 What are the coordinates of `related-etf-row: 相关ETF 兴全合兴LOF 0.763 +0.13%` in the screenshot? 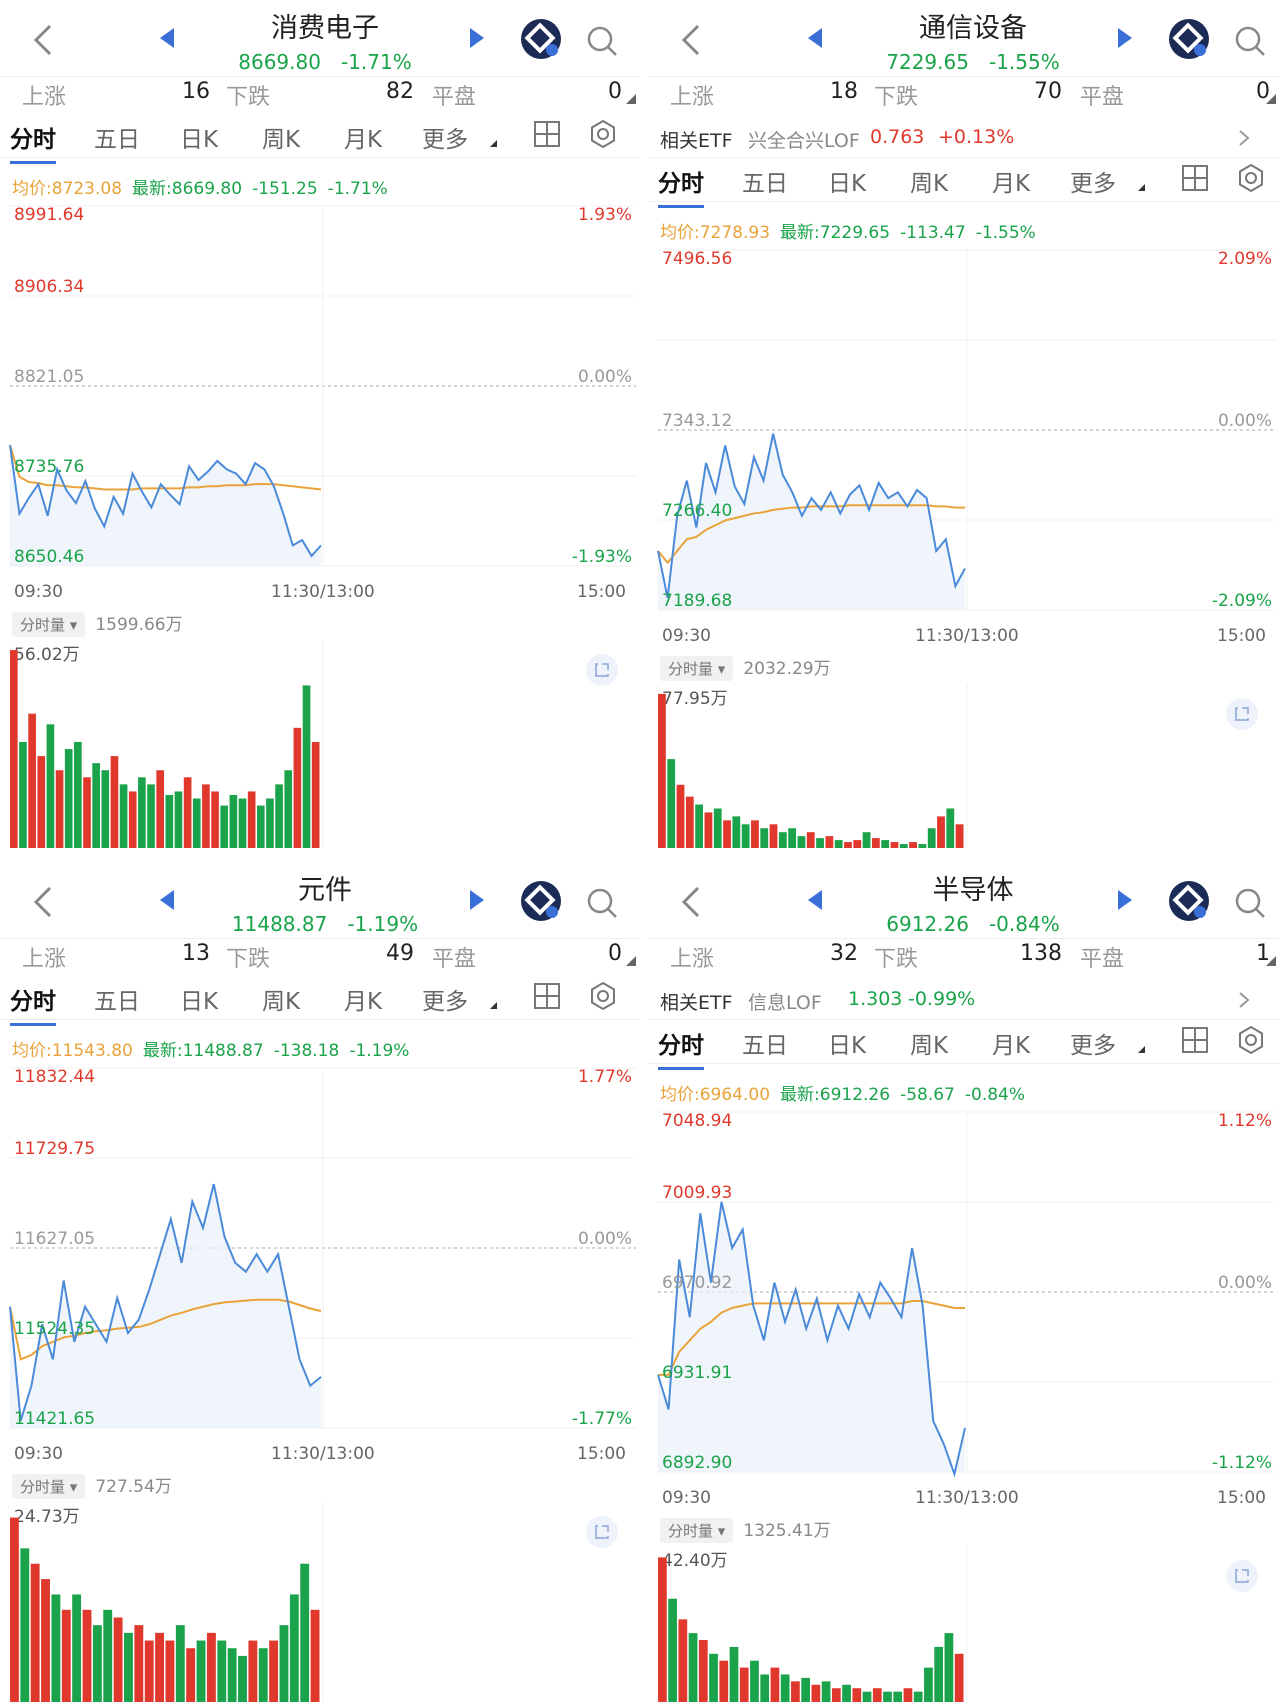 It's located at (964, 138).